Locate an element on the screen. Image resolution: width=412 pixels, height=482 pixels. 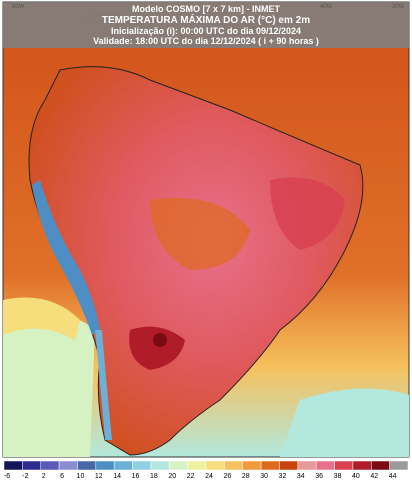
color-label: 16 is located at coordinates (136, 476).